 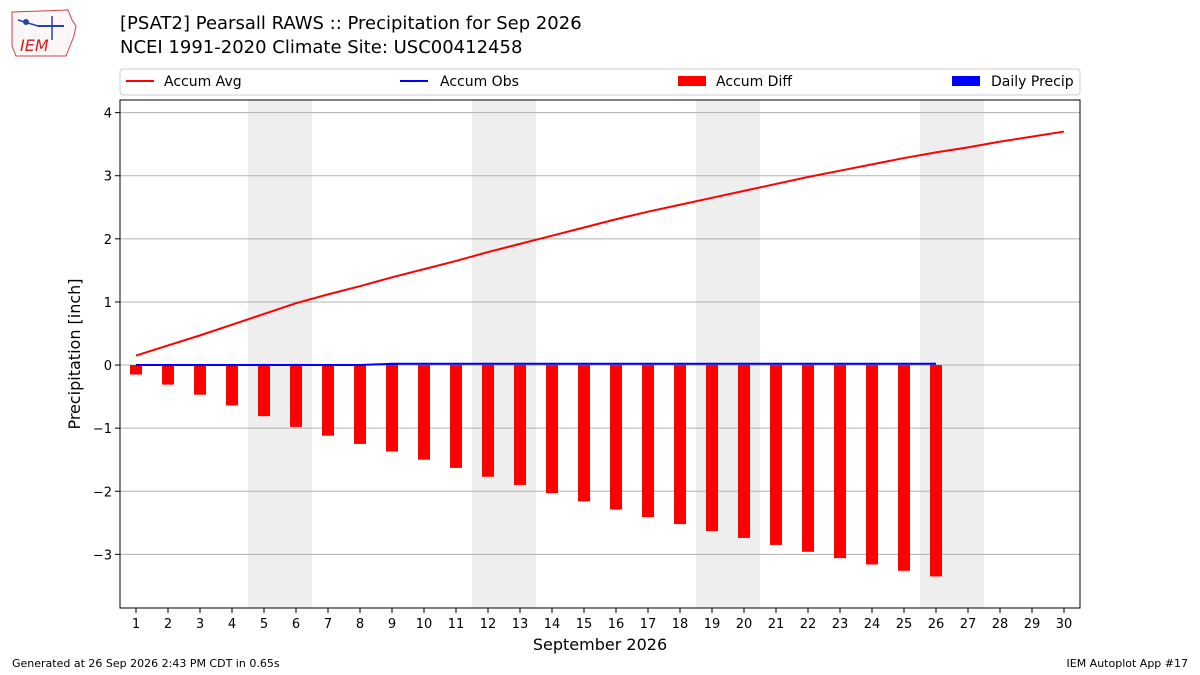 What do you see at coordinates (168, 624) in the screenshot?
I see `x-tick-label: 2` at bounding box center [168, 624].